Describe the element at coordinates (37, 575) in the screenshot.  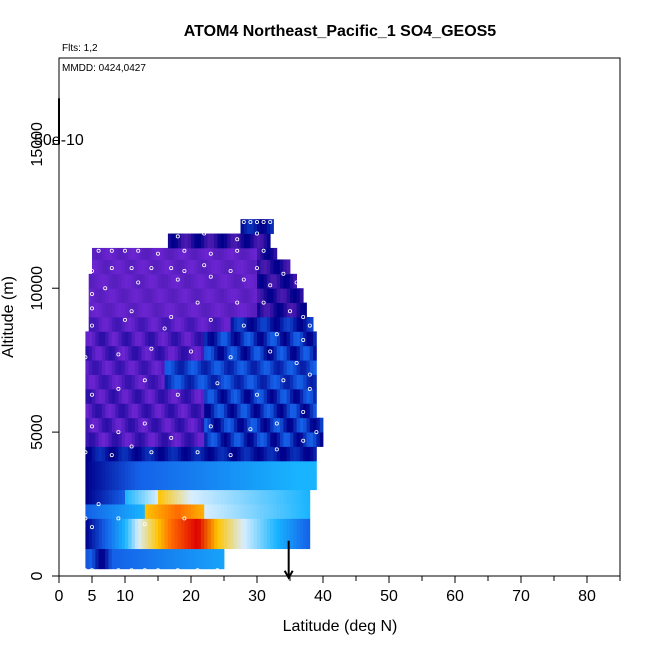
I see `y-tick-label: 0` at that location.